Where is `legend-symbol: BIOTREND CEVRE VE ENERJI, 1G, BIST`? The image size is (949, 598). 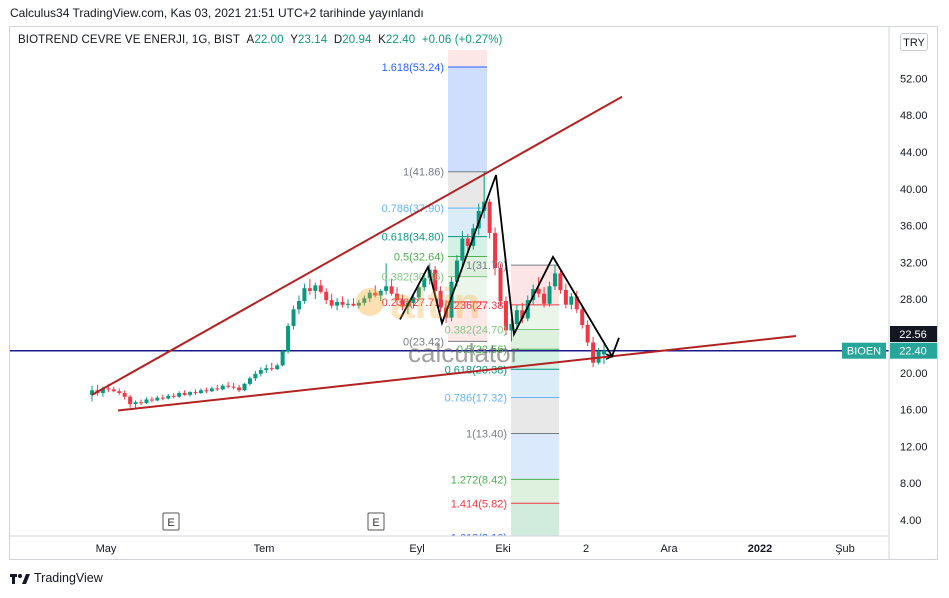
legend-symbol: BIOTREND CEVRE VE ENERJI, 1G, BIST is located at coordinates (129, 40).